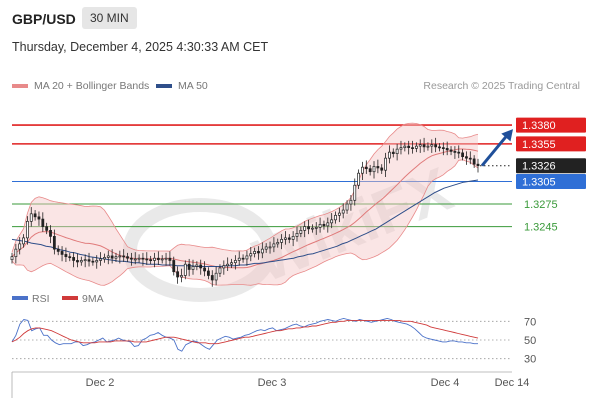  I want to click on legend-ma20-swatch, so click(20, 86).